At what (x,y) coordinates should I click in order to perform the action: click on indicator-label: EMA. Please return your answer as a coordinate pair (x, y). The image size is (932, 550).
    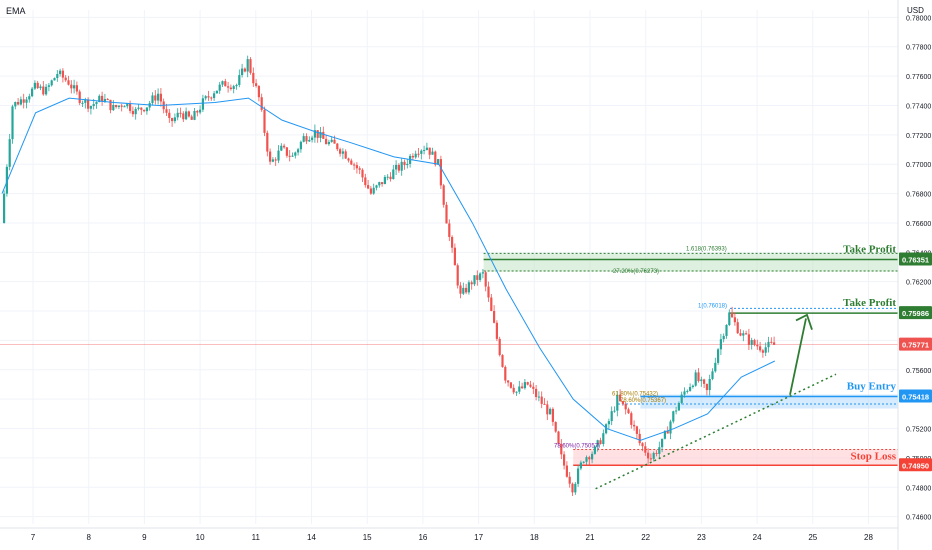
    Looking at the image, I should click on (16, 11).